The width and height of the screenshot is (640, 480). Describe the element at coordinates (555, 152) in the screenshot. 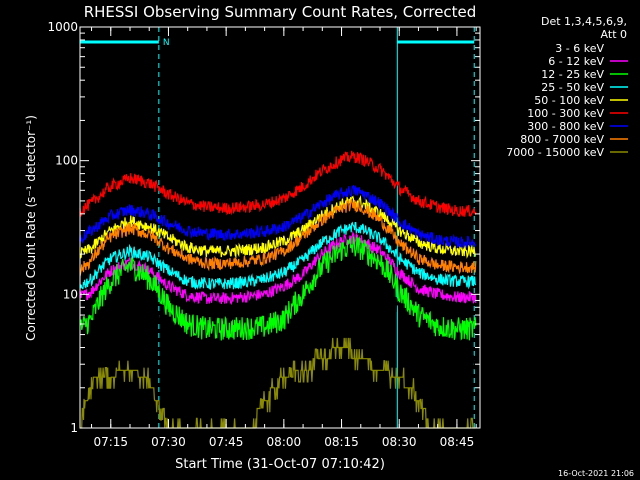

I see `legend-label-8: 7000 - 15000 keV` at that location.